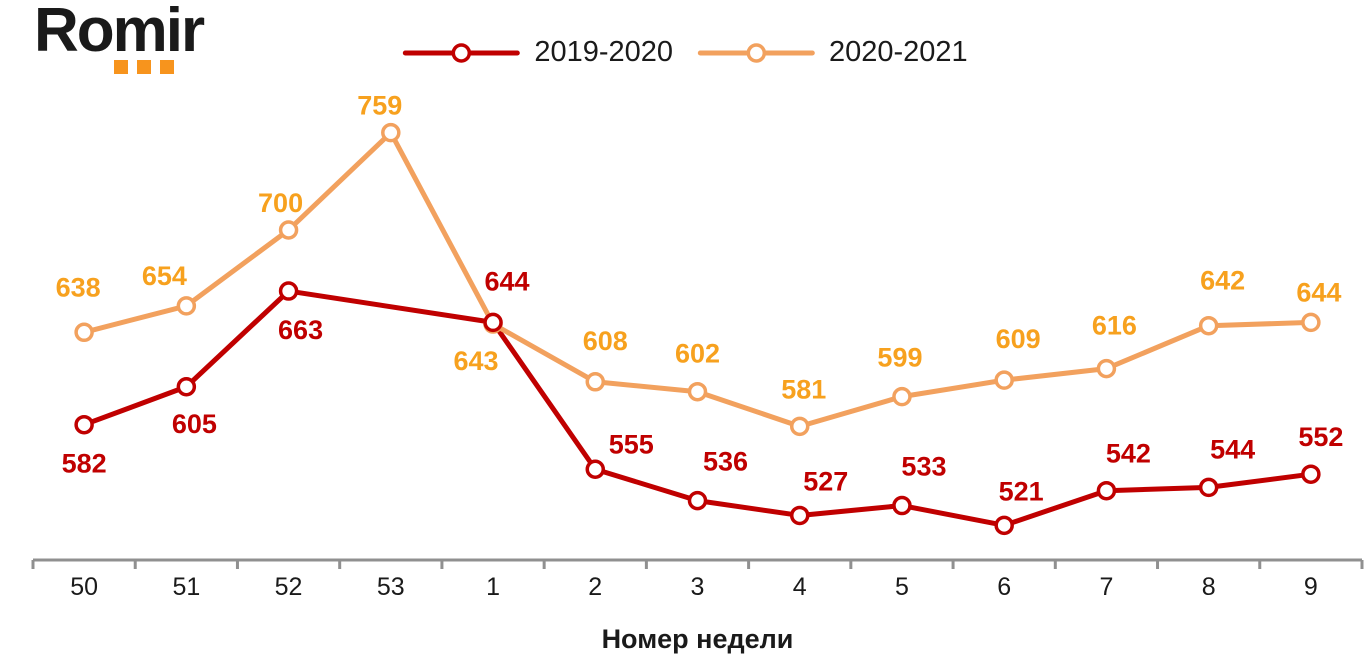  Describe the element at coordinates (164, 276) in the screenshot. I see `data-label-series-1: 654` at that location.